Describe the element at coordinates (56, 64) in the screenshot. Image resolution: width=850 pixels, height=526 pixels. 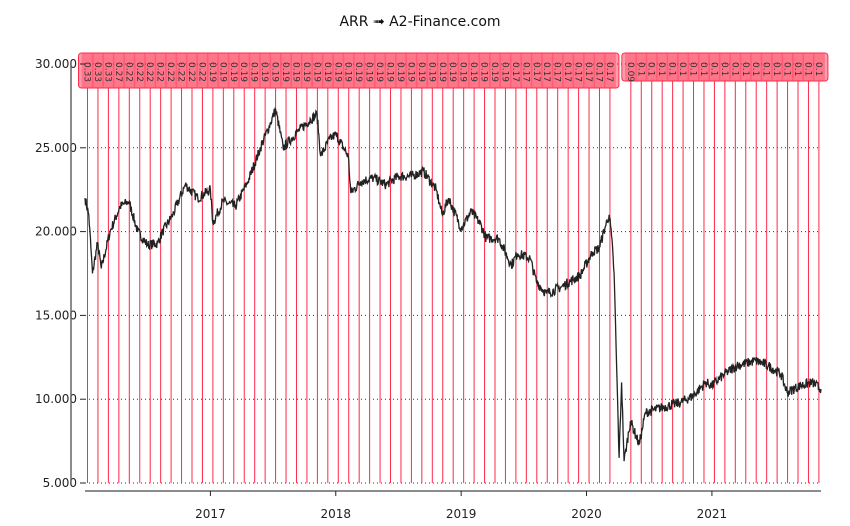
I see `y-tick-label: 30.000` at that location.